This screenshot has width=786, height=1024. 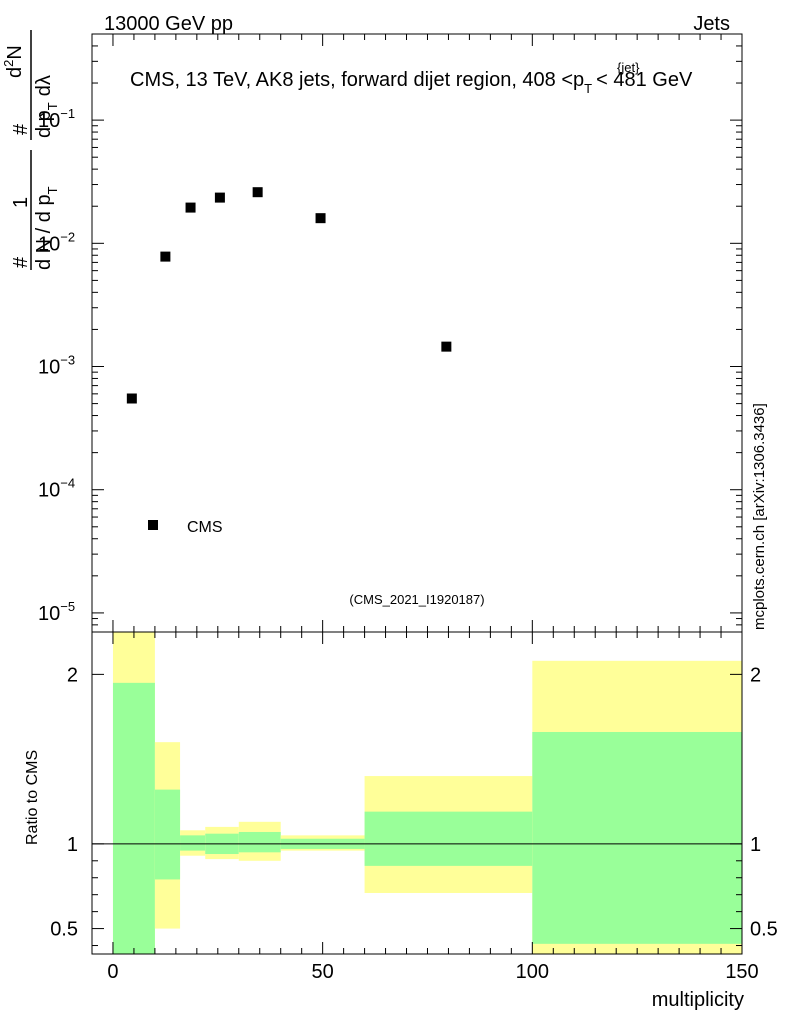 I want to click on main-y-tick-label-exp: −5, so click(x=67, y=606).